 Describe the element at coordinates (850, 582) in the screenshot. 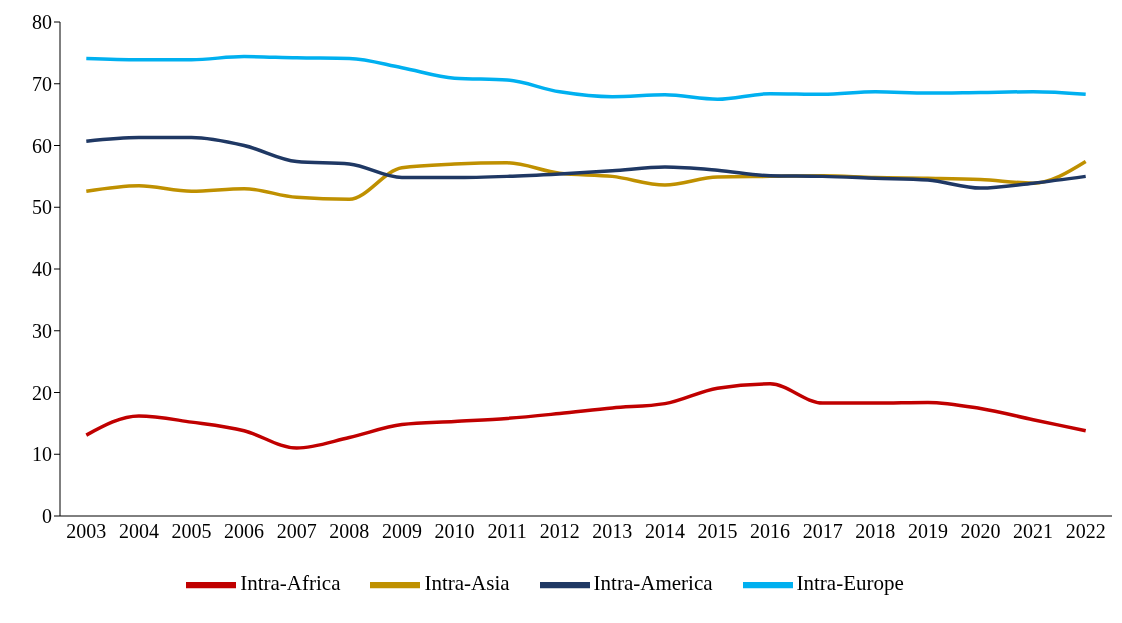

I see `legend-label: Intra-Europe` at that location.